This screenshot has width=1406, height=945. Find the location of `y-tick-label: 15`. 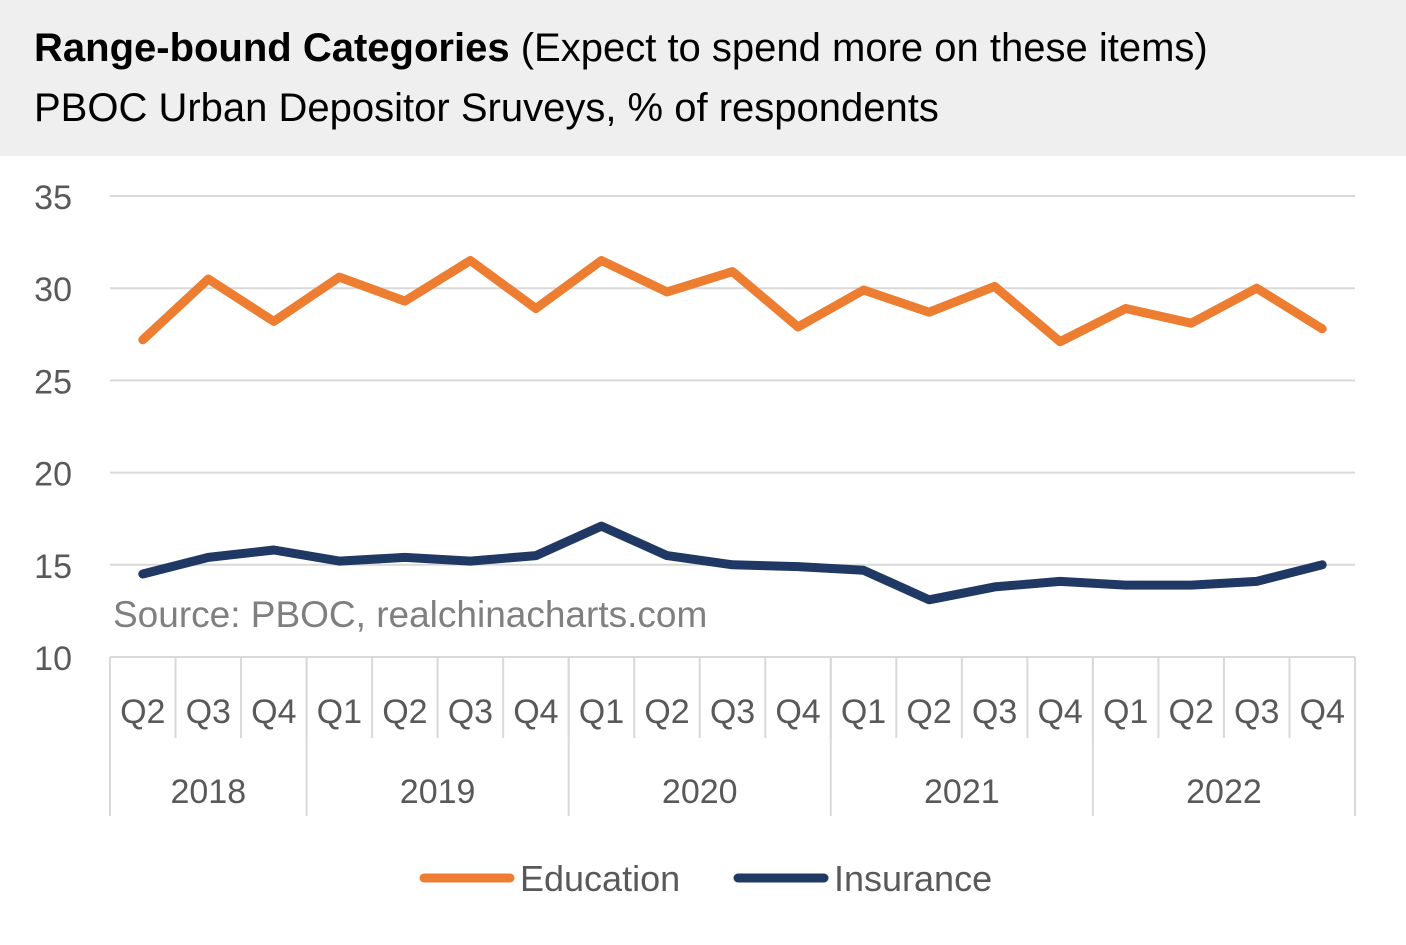

y-tick-label: 15 is located at coordinates (53, 567).